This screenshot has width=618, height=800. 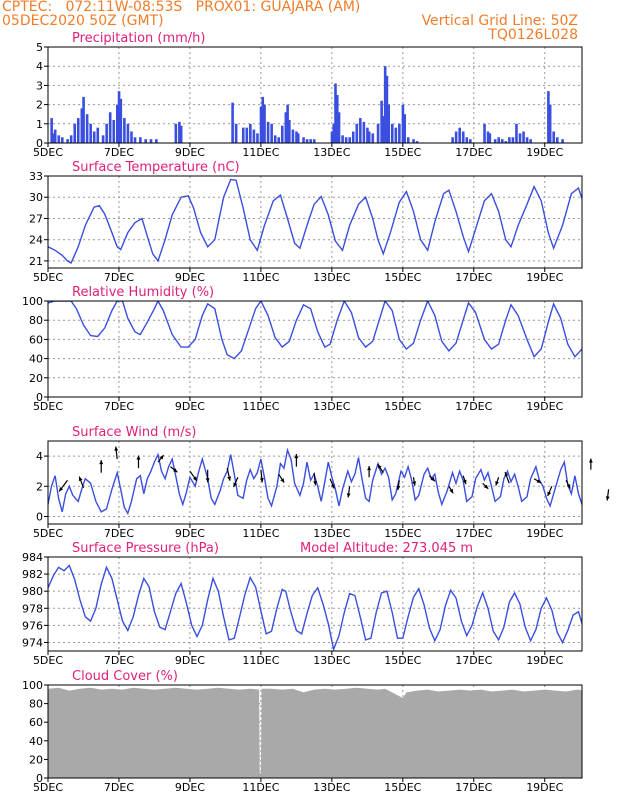 I want to click on y-tick-label: 21, so click(x=36, y=261).